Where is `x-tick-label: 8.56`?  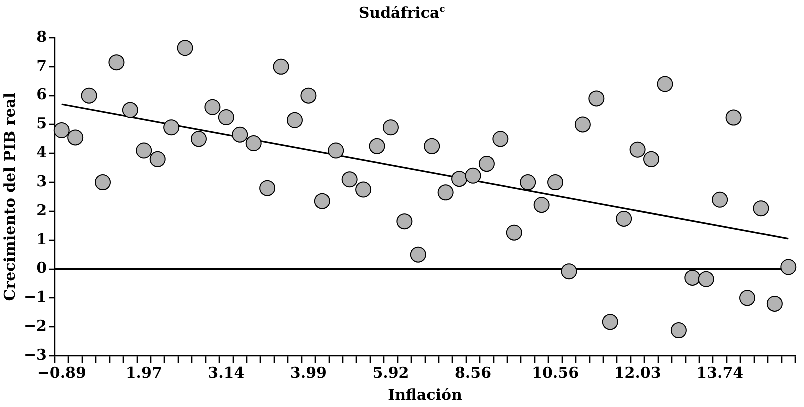 x-tick-label: 8.56 is located at coordinates (473, 373).